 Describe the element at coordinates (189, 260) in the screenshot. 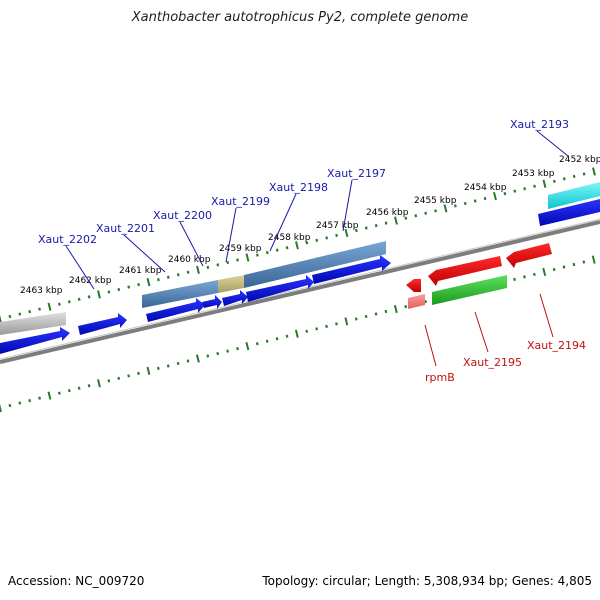

I see `kbp-label: 2460 kbp` at that location.